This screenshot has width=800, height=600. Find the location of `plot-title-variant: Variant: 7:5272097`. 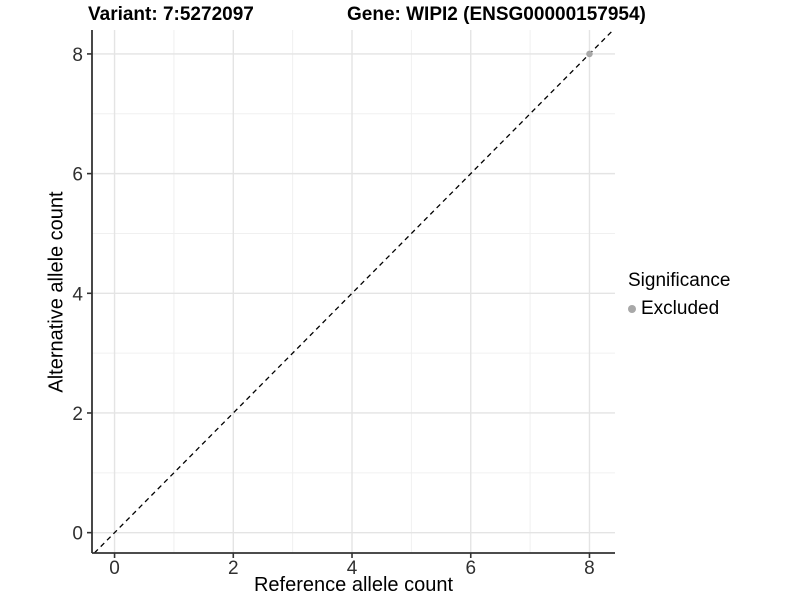

plot-title-variant: Variant: 7:5272097 is located at coordinates (171, 14).